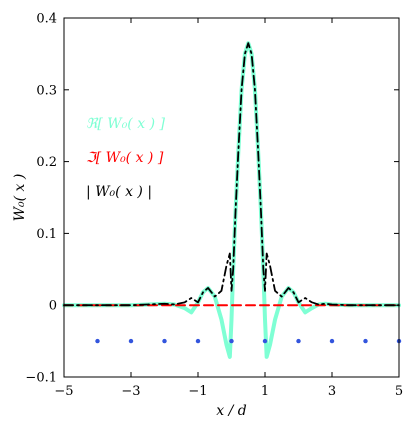 Image resolution: width=415 pixels, height=423 pixels. What do you see at coordinates (46, 19) in the screenshot?
I see `y-tick-label: 0.4` at bounding box center [46, 19].